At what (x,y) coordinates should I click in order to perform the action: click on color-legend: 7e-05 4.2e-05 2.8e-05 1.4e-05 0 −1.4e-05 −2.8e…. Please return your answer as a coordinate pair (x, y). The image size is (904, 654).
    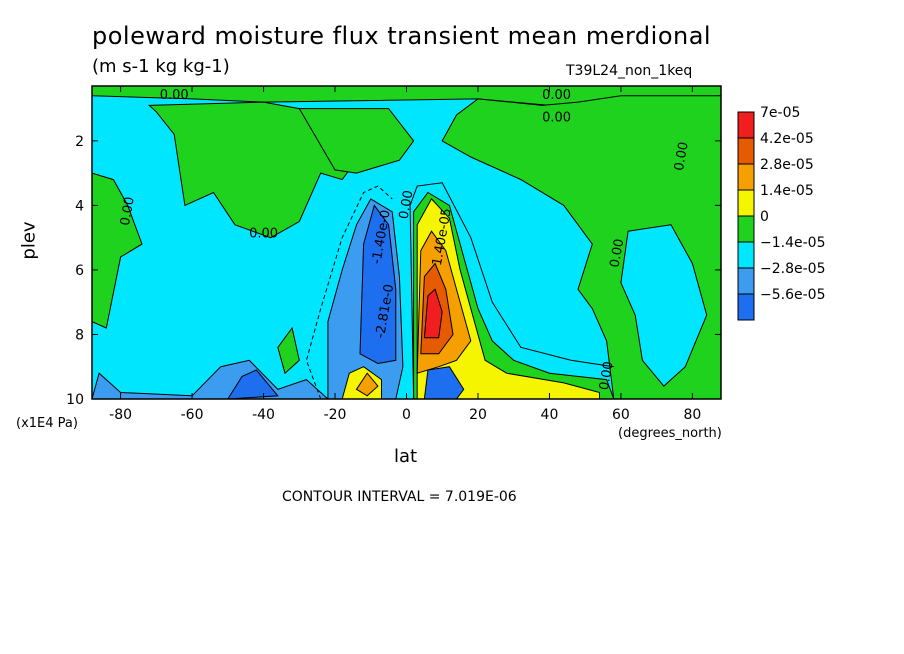
    Looking at the image, I should click on (781, 213).